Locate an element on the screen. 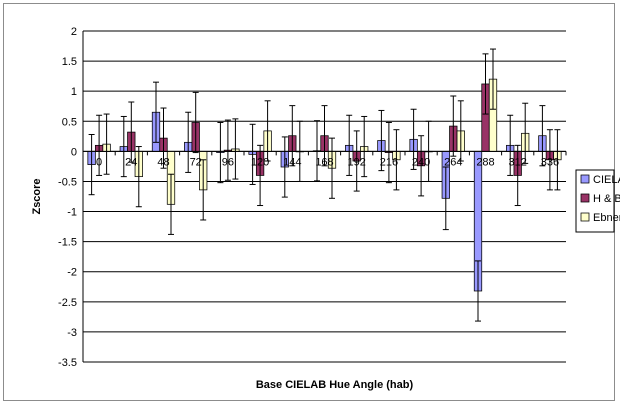 This screenshot has width=620, height=406. x-tick-label: 288 is located at coordinates (485, 162).